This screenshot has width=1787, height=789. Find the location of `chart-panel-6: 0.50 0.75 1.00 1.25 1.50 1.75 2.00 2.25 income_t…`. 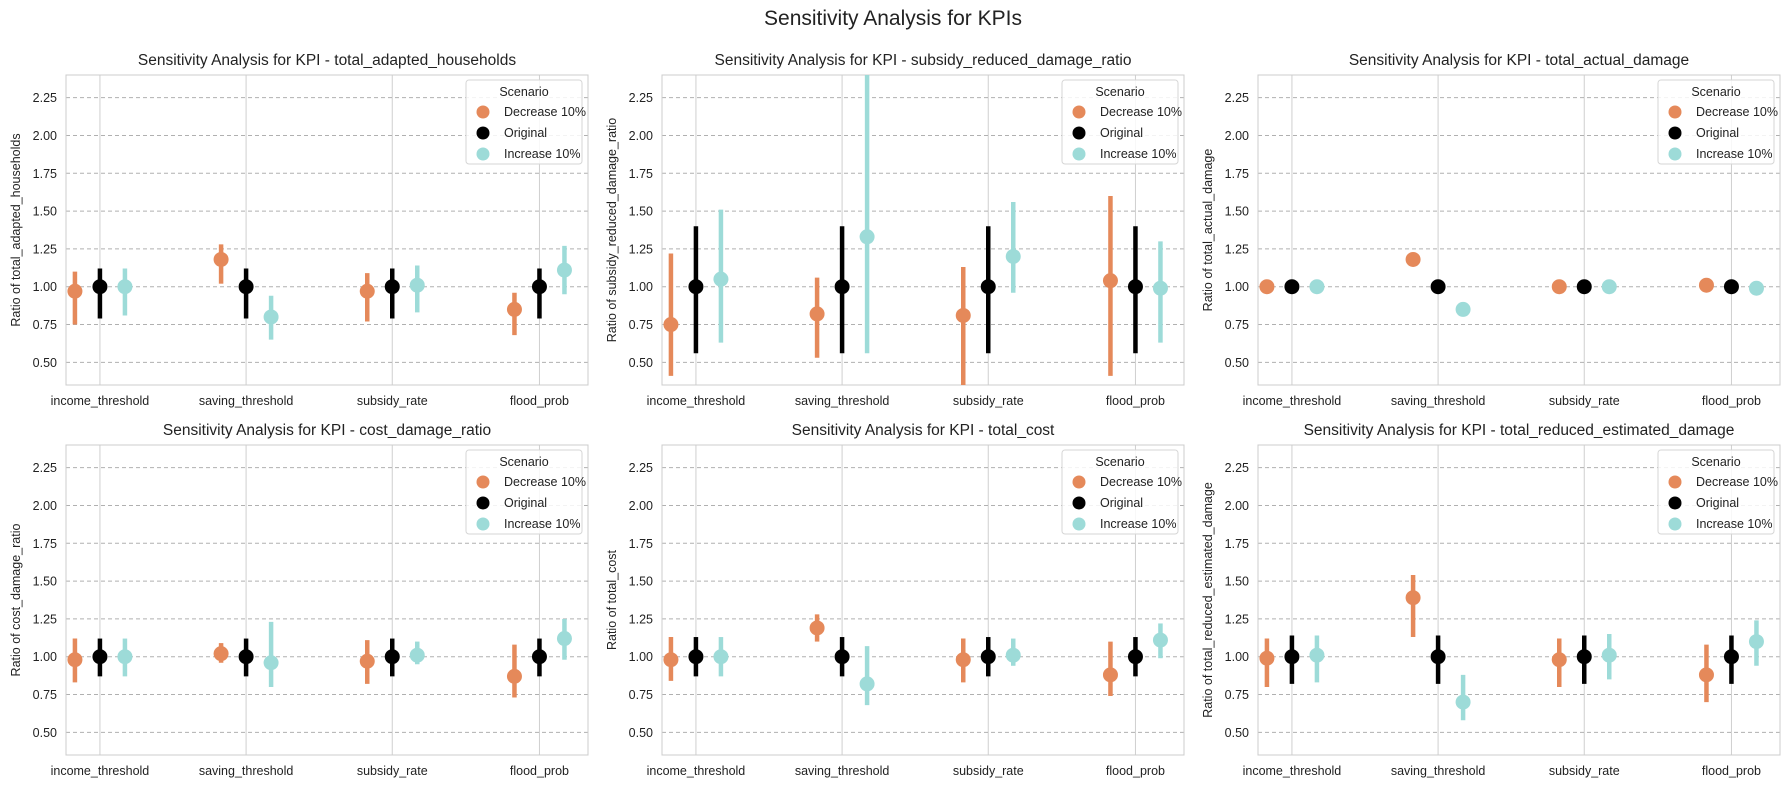

chart-panel-6: 0.50 0.75 1.00 1.25 1.50 1.75 2.00 2.25 income_t… is located at coordinates (1491, 600).